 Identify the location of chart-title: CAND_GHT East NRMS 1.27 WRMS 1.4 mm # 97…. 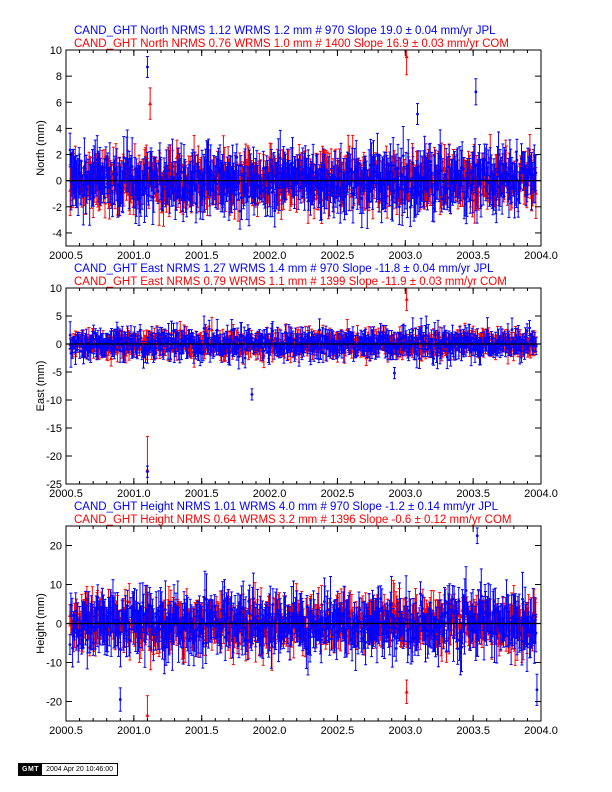
(284, 269).